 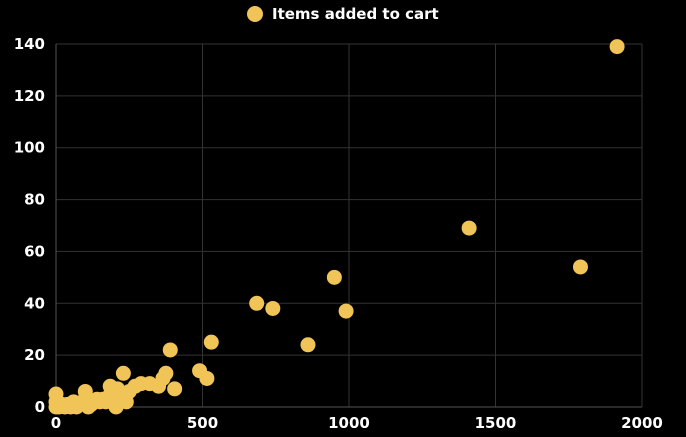 What do you see at coordinates (40, 407) in the screenshot?
I see `y-tick-label: 0` at bounding box center [40, 407].